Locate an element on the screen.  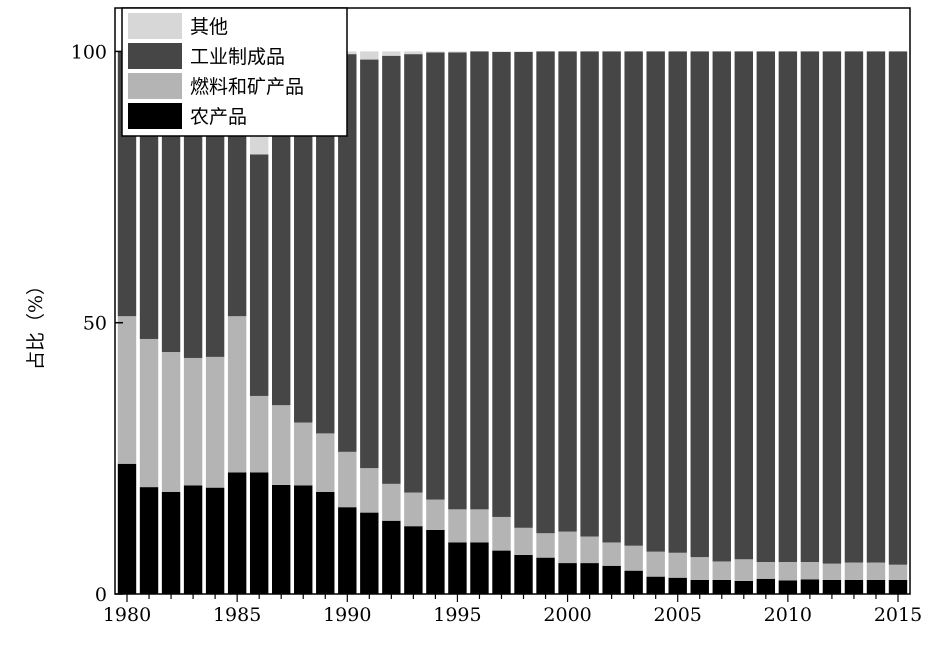
x-tick-label-2005: 2005 is located at coordinates (678, 615).